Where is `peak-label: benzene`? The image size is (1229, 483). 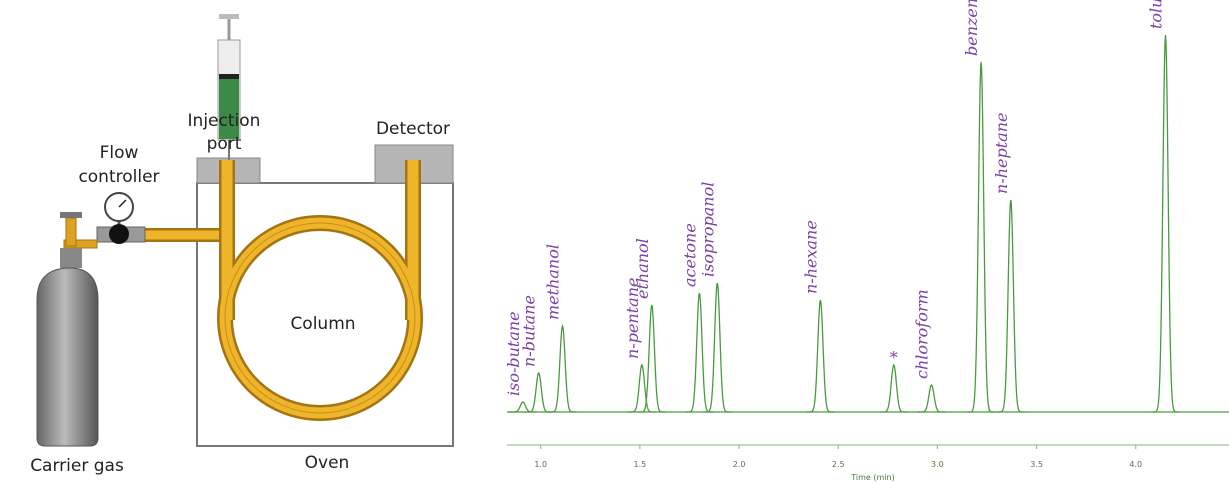 peak-label: benzene is located at coordinates (971, 28).